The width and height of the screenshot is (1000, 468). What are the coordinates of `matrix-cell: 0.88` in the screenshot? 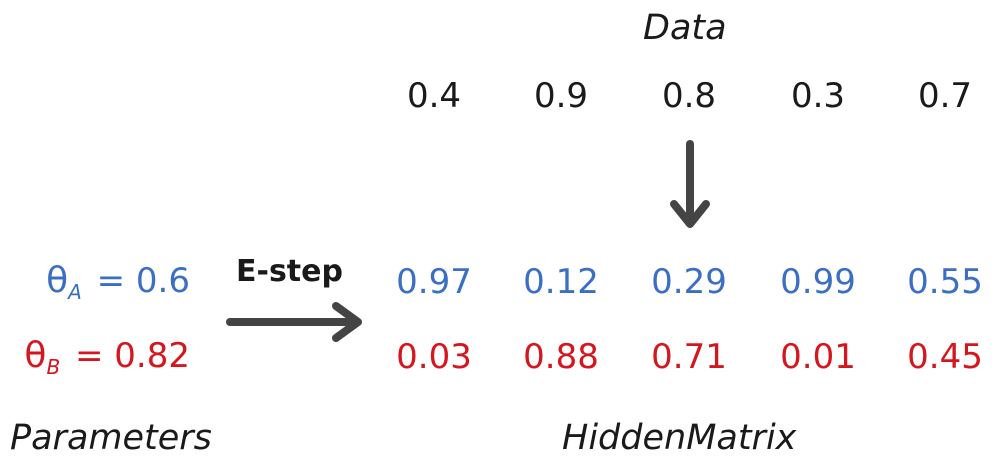 It's located at (561, 357).